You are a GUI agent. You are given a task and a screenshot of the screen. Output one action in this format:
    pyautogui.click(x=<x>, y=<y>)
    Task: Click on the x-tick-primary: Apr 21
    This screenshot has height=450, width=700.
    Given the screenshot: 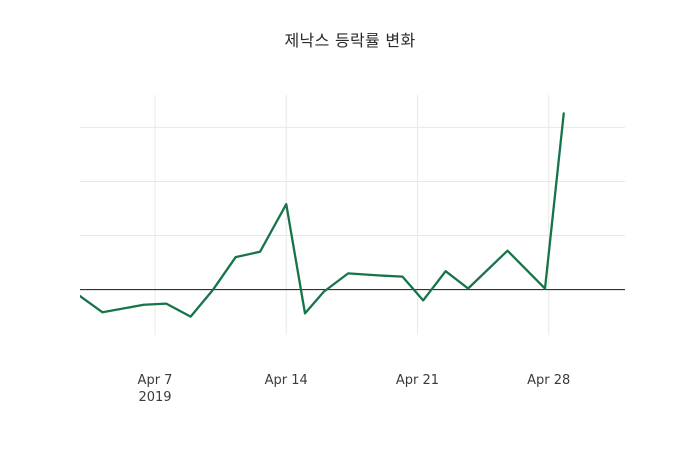 What is the action you would take?
    pyautogui.click(x=417, y=380)
    